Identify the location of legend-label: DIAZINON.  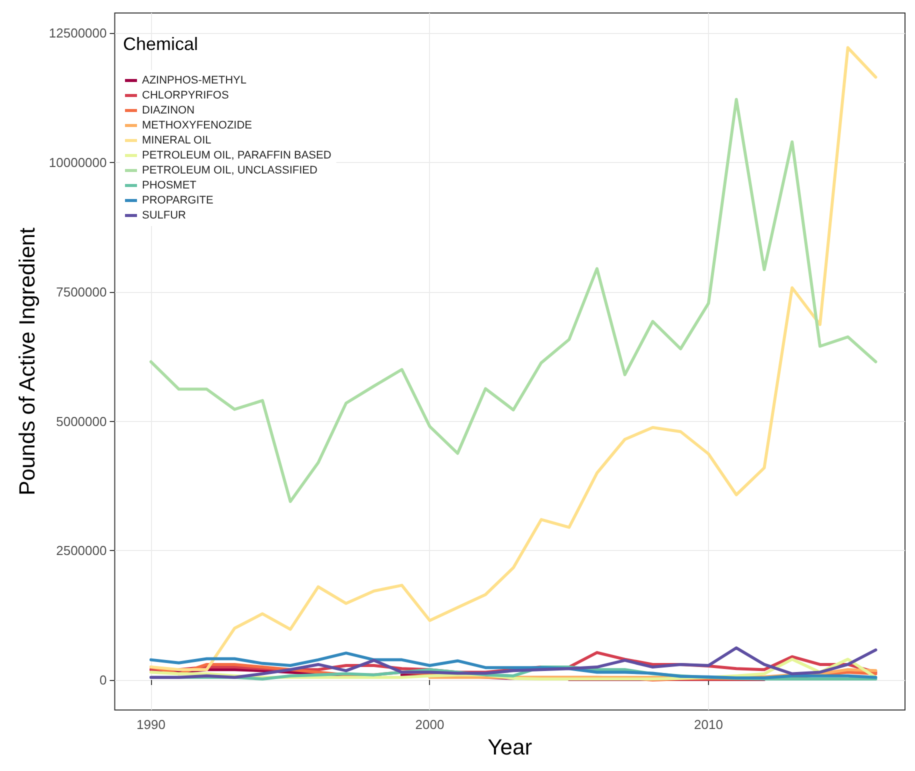
(168, 110).